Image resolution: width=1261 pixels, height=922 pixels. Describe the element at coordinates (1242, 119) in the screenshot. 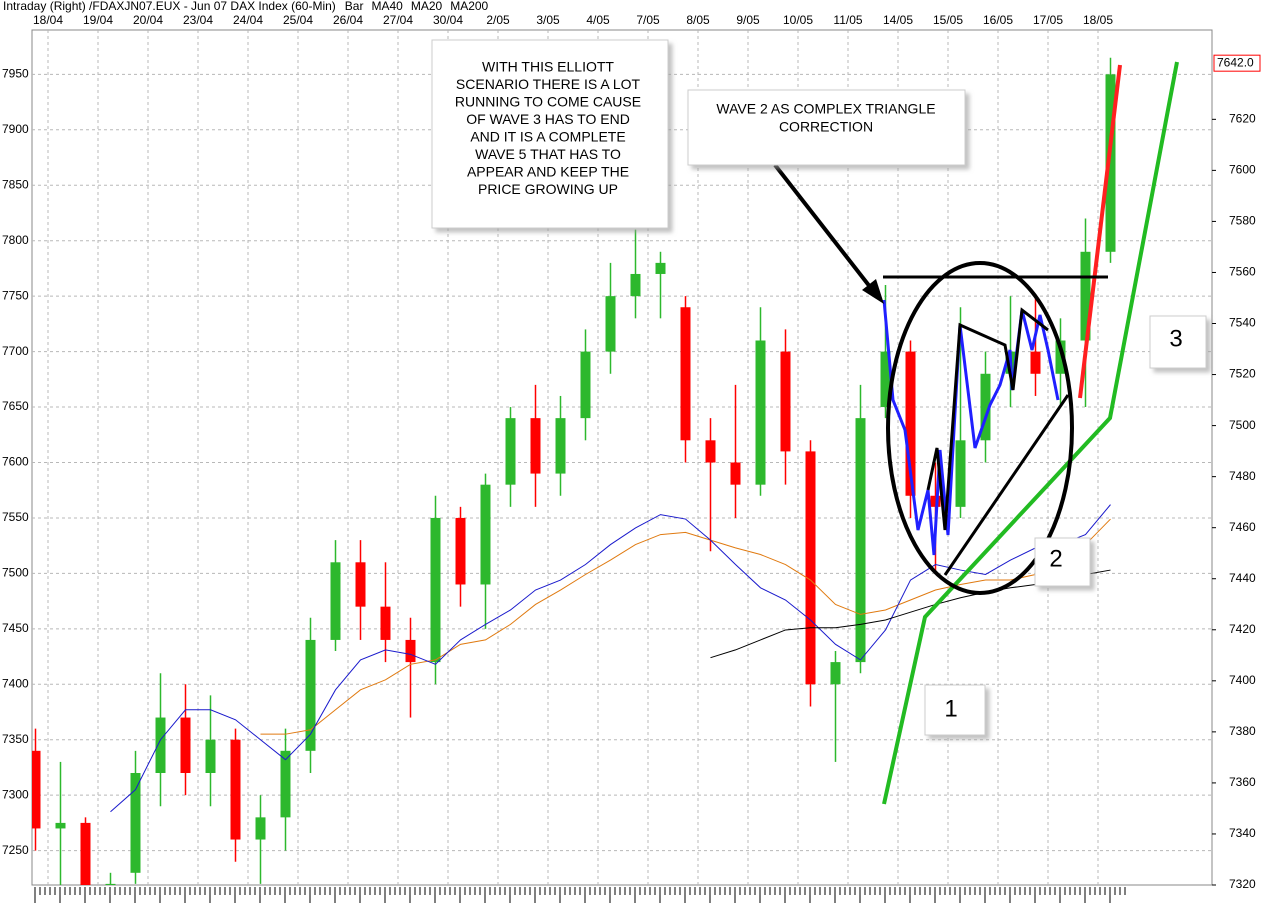

I see `y2-tick-label: 7620` at that location.